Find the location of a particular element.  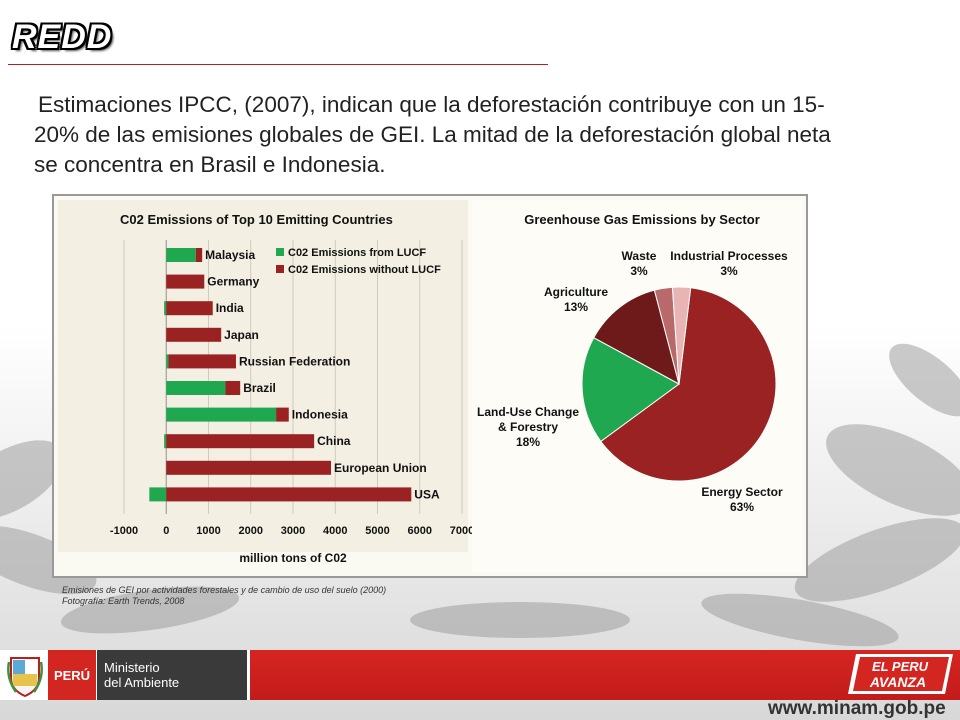

site-url: www.minam.gob.pe is located at coordinates (857, 708).